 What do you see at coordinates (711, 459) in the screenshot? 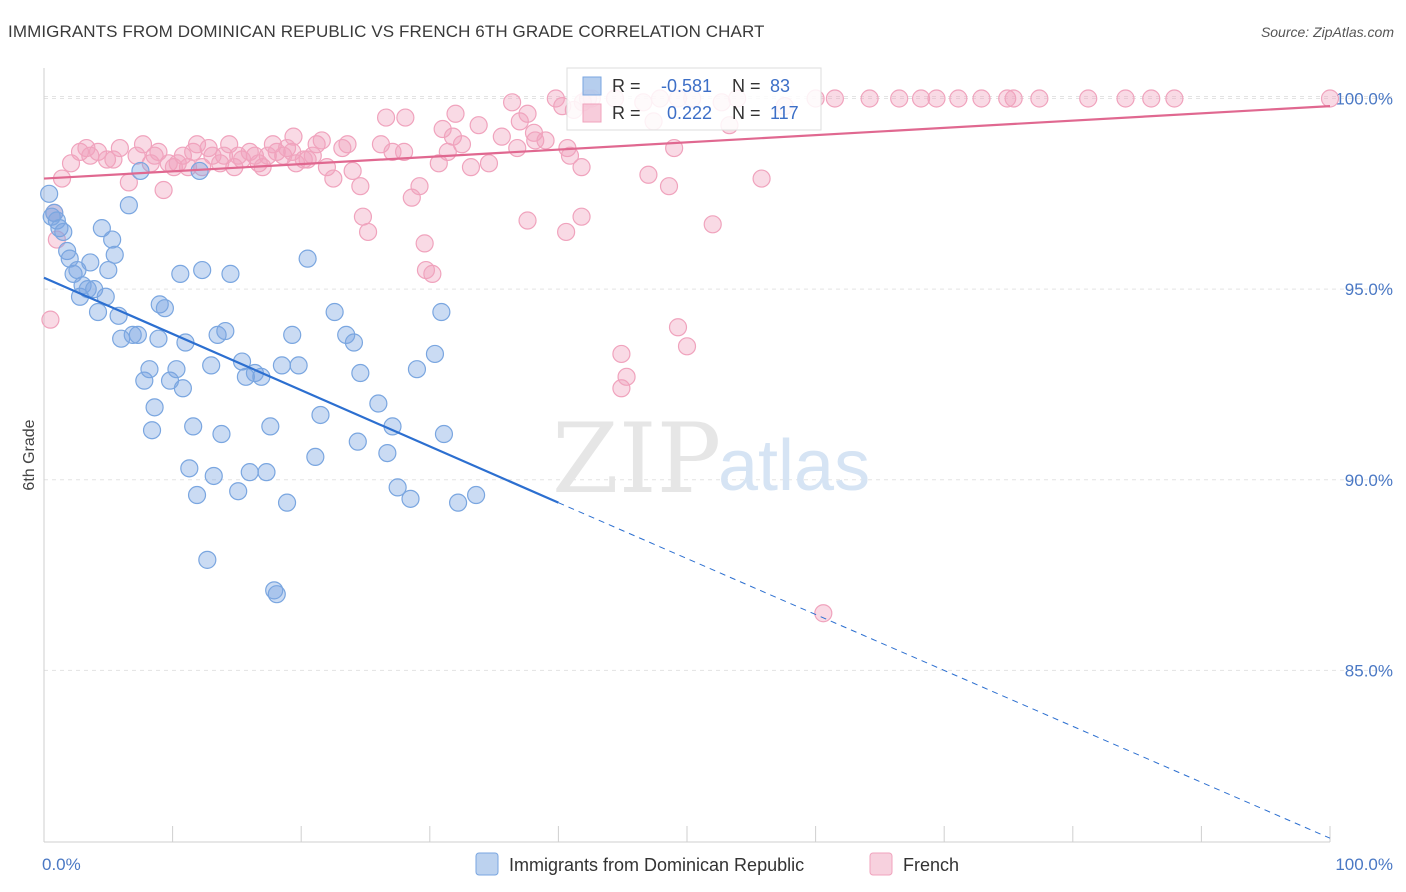
I see `watermark: ZIP atlas` at bounding box center [711, 459].